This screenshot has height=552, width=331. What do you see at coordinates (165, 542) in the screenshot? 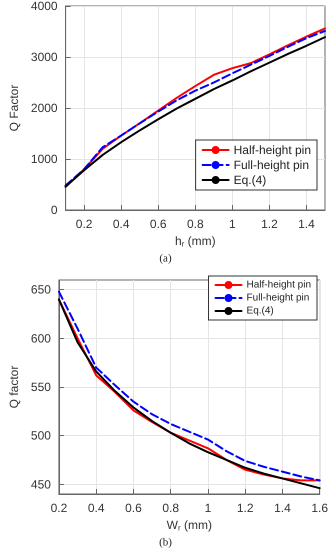
I see `text: (b)` at bounding box center [165, 542].